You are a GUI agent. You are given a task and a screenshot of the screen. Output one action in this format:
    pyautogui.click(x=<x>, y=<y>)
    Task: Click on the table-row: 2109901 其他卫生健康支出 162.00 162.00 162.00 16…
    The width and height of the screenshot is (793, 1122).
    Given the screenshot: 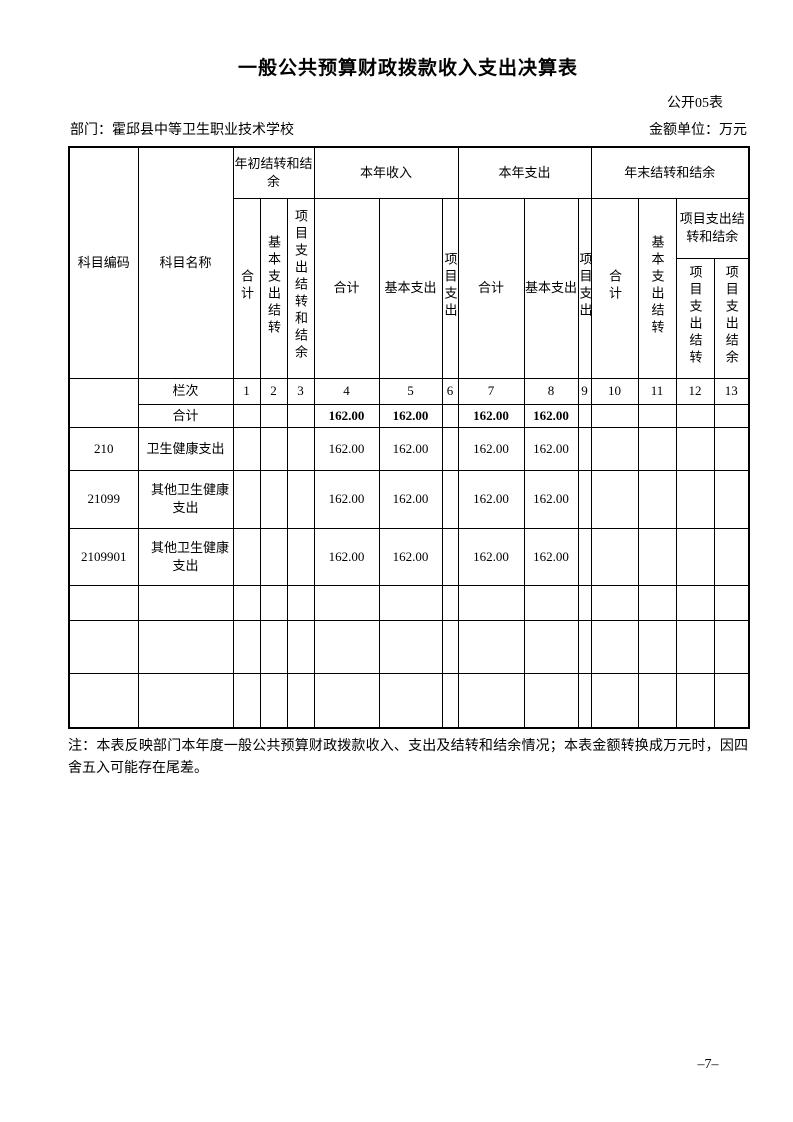 What is the action you would take?
    pyautogui.click(x=409, y=556)
    